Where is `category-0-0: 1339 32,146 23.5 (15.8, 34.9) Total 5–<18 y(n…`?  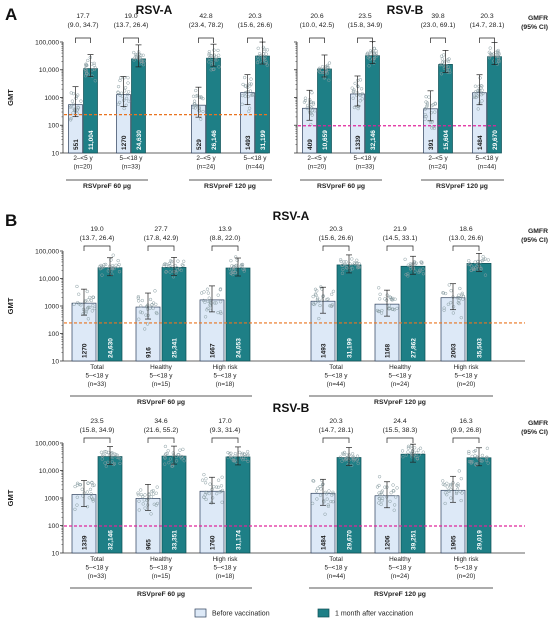 category-0-0: 1339 32,146 23.5 (15.8, 34.9) Total 5–<18 y(n… is located at coordinates (97, 499).